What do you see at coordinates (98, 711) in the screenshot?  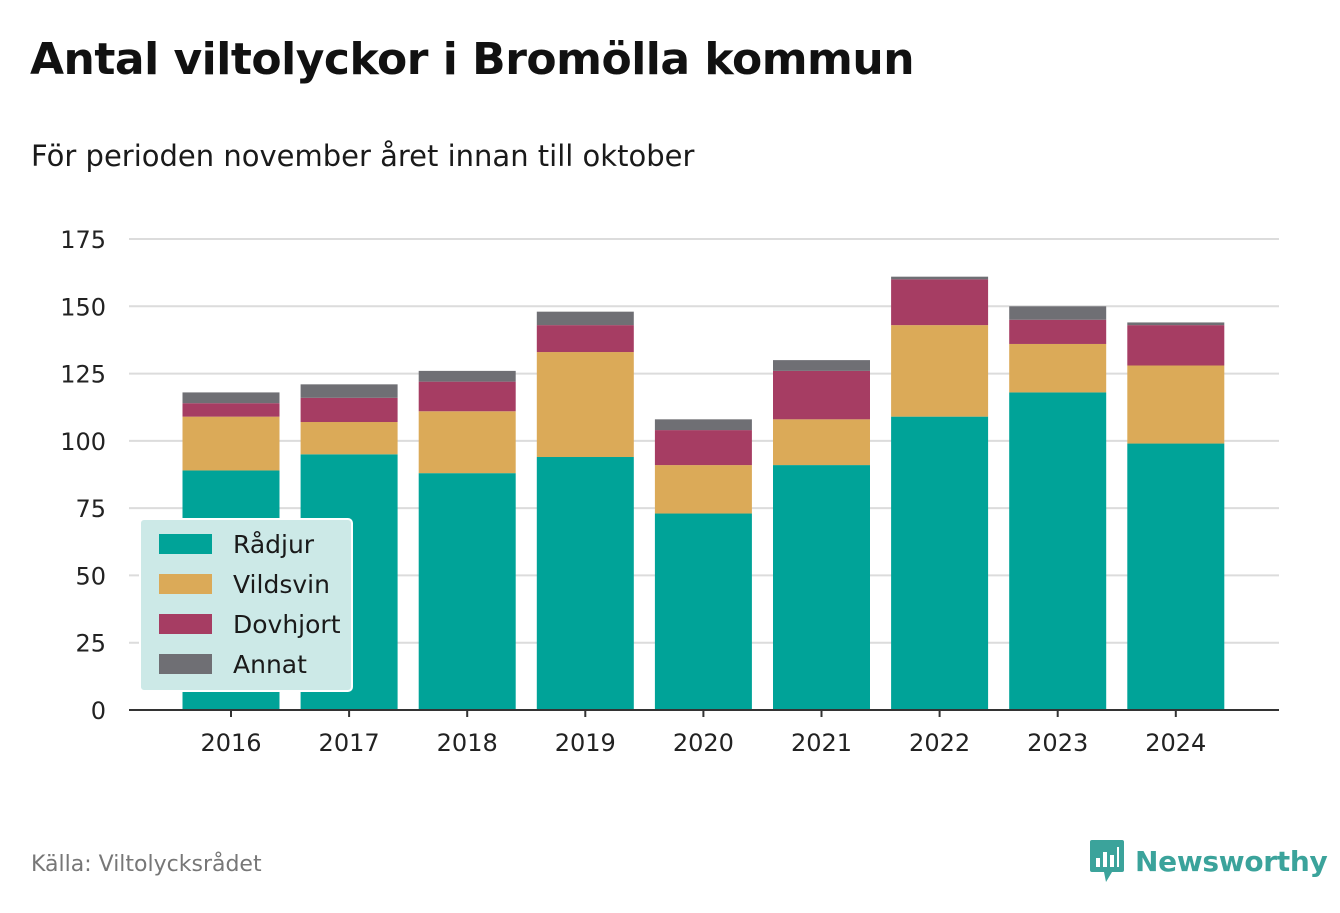 I see `y-tick-label: 0` at bounding box center [98, 711].